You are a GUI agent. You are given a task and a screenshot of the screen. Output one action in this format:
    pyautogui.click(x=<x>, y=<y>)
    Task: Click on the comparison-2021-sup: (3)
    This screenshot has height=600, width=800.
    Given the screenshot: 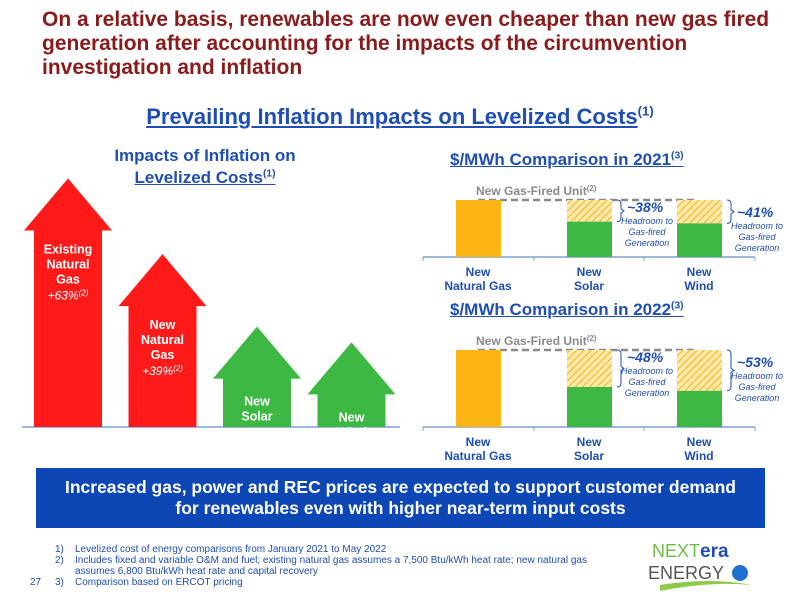 What is the action you would take?
    pyautogui.click(x=677, y=156)
    